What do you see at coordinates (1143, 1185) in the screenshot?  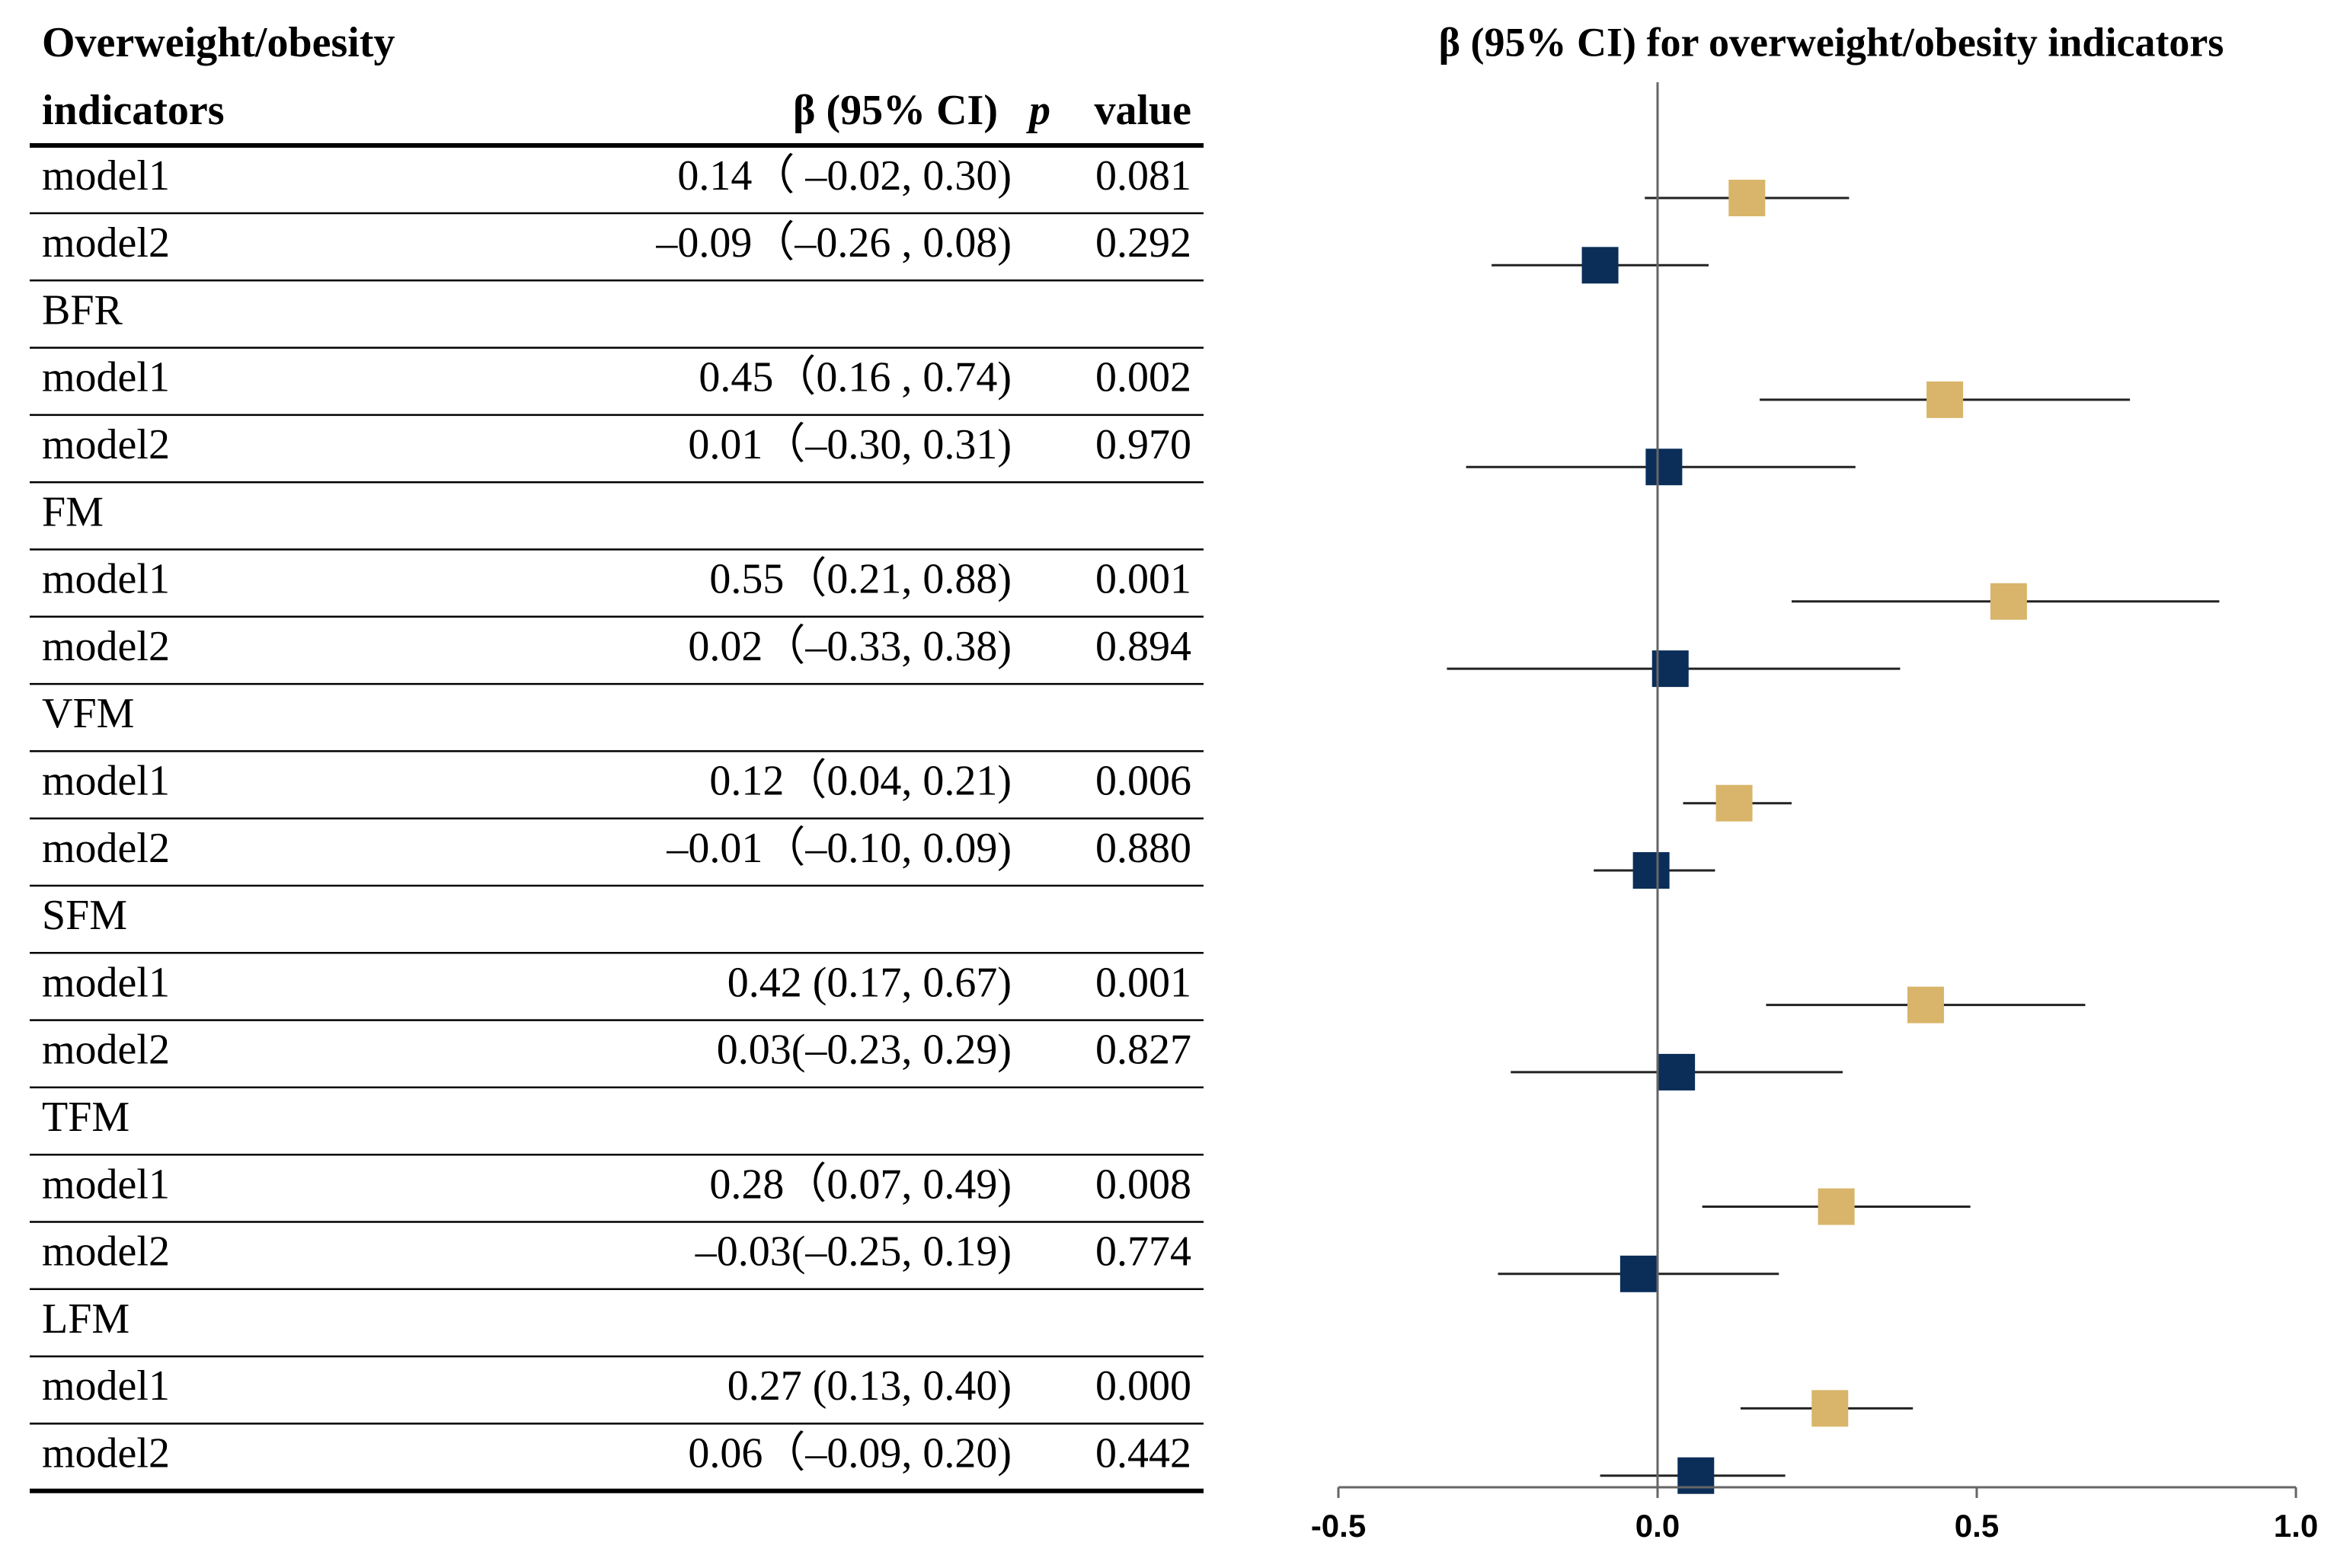 I see `p-value: 0.008` at bounding box center [1143, 1185].